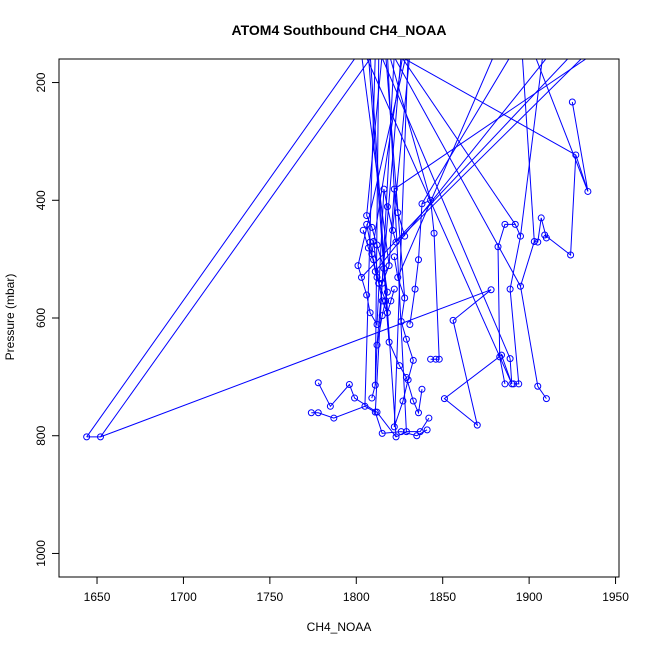 The height and width of the screenshot is (650, 650). I want to click on x-axis: 1650 1700 1750 1800 1850 1900 1950, so click(356, 590).